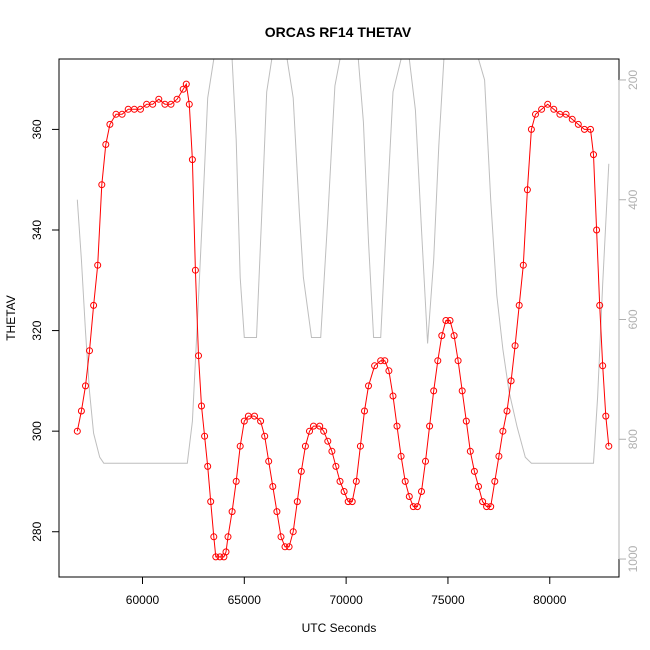 The image size is (650, 650). What do you see at coordinates (346, 600) in the screenshot?
I see `x-tick-label: 70000` at bounding box center [346, 600].